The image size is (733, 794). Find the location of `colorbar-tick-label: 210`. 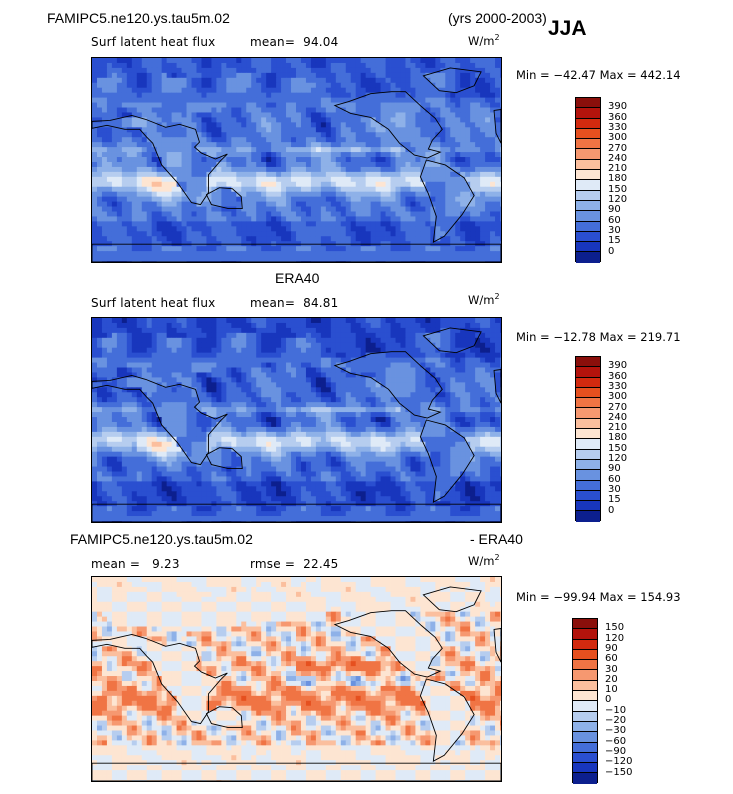

colorbar-tick-label: 210 is located at coordinates (618, 428).